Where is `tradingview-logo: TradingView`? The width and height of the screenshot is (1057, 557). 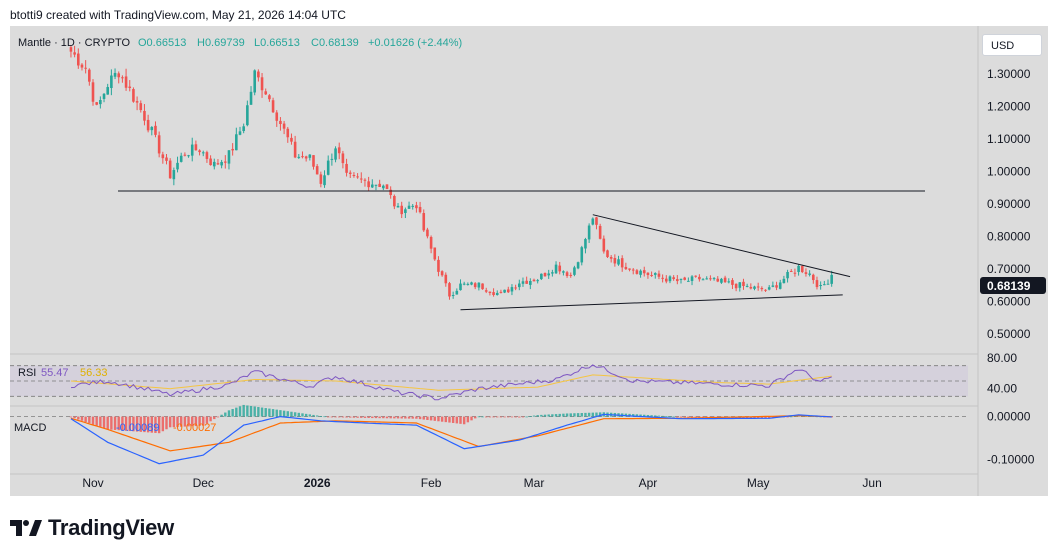
tradingview-logo: TradingView is located at coordinates (92, 528).